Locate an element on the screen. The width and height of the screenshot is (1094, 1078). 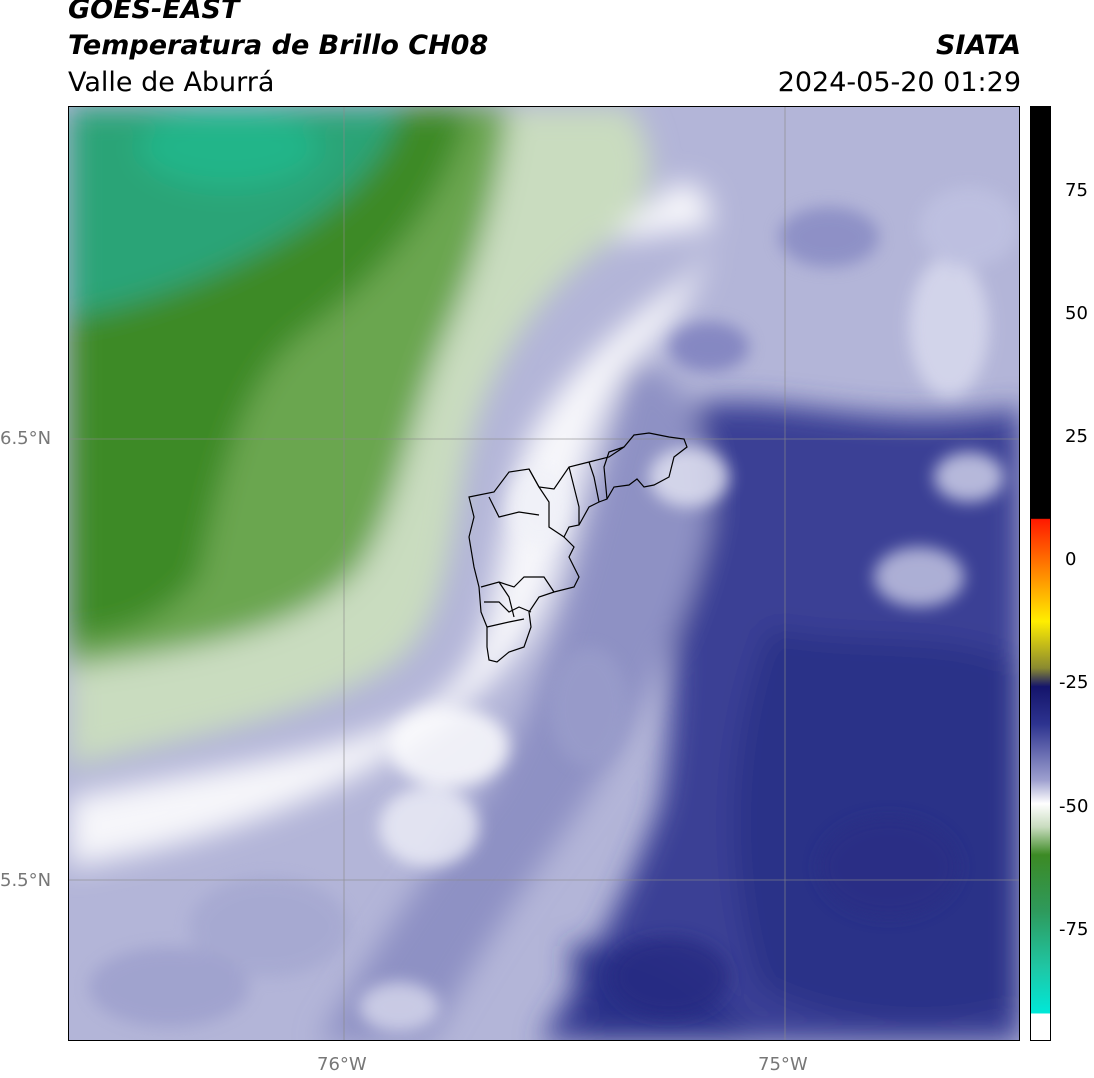
colorbar-gradient is located at coordinates (1040, 573).